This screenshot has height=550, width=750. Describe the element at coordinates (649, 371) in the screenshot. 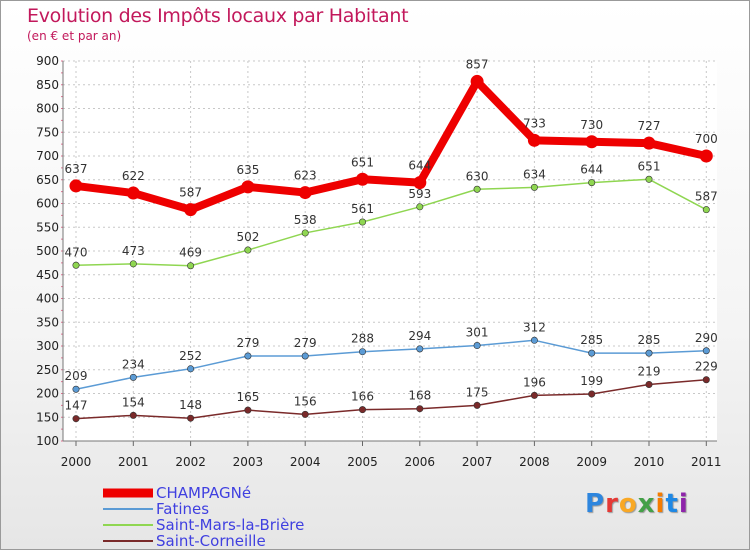

I see `data-label: 219` at that location.